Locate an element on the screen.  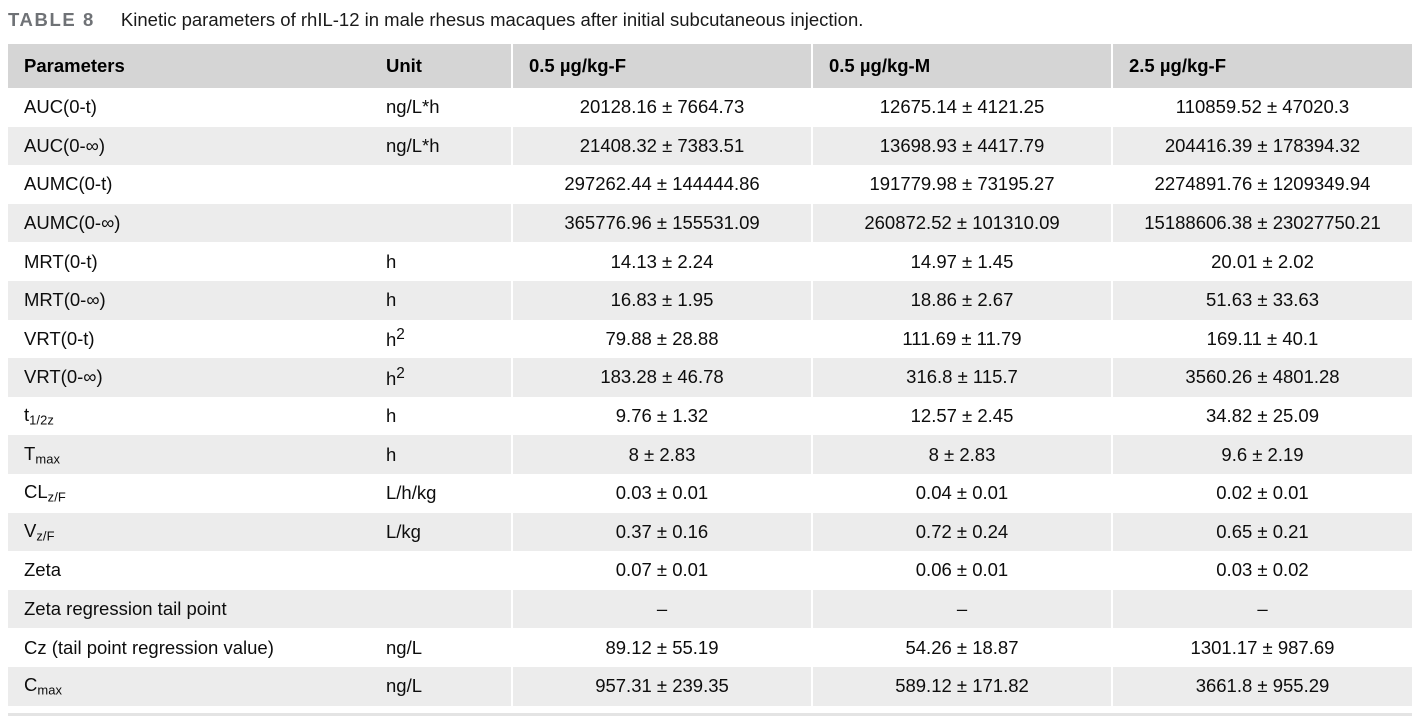
row-parameter-name: AUC(0-∞) is located at coordinates (189, 146).